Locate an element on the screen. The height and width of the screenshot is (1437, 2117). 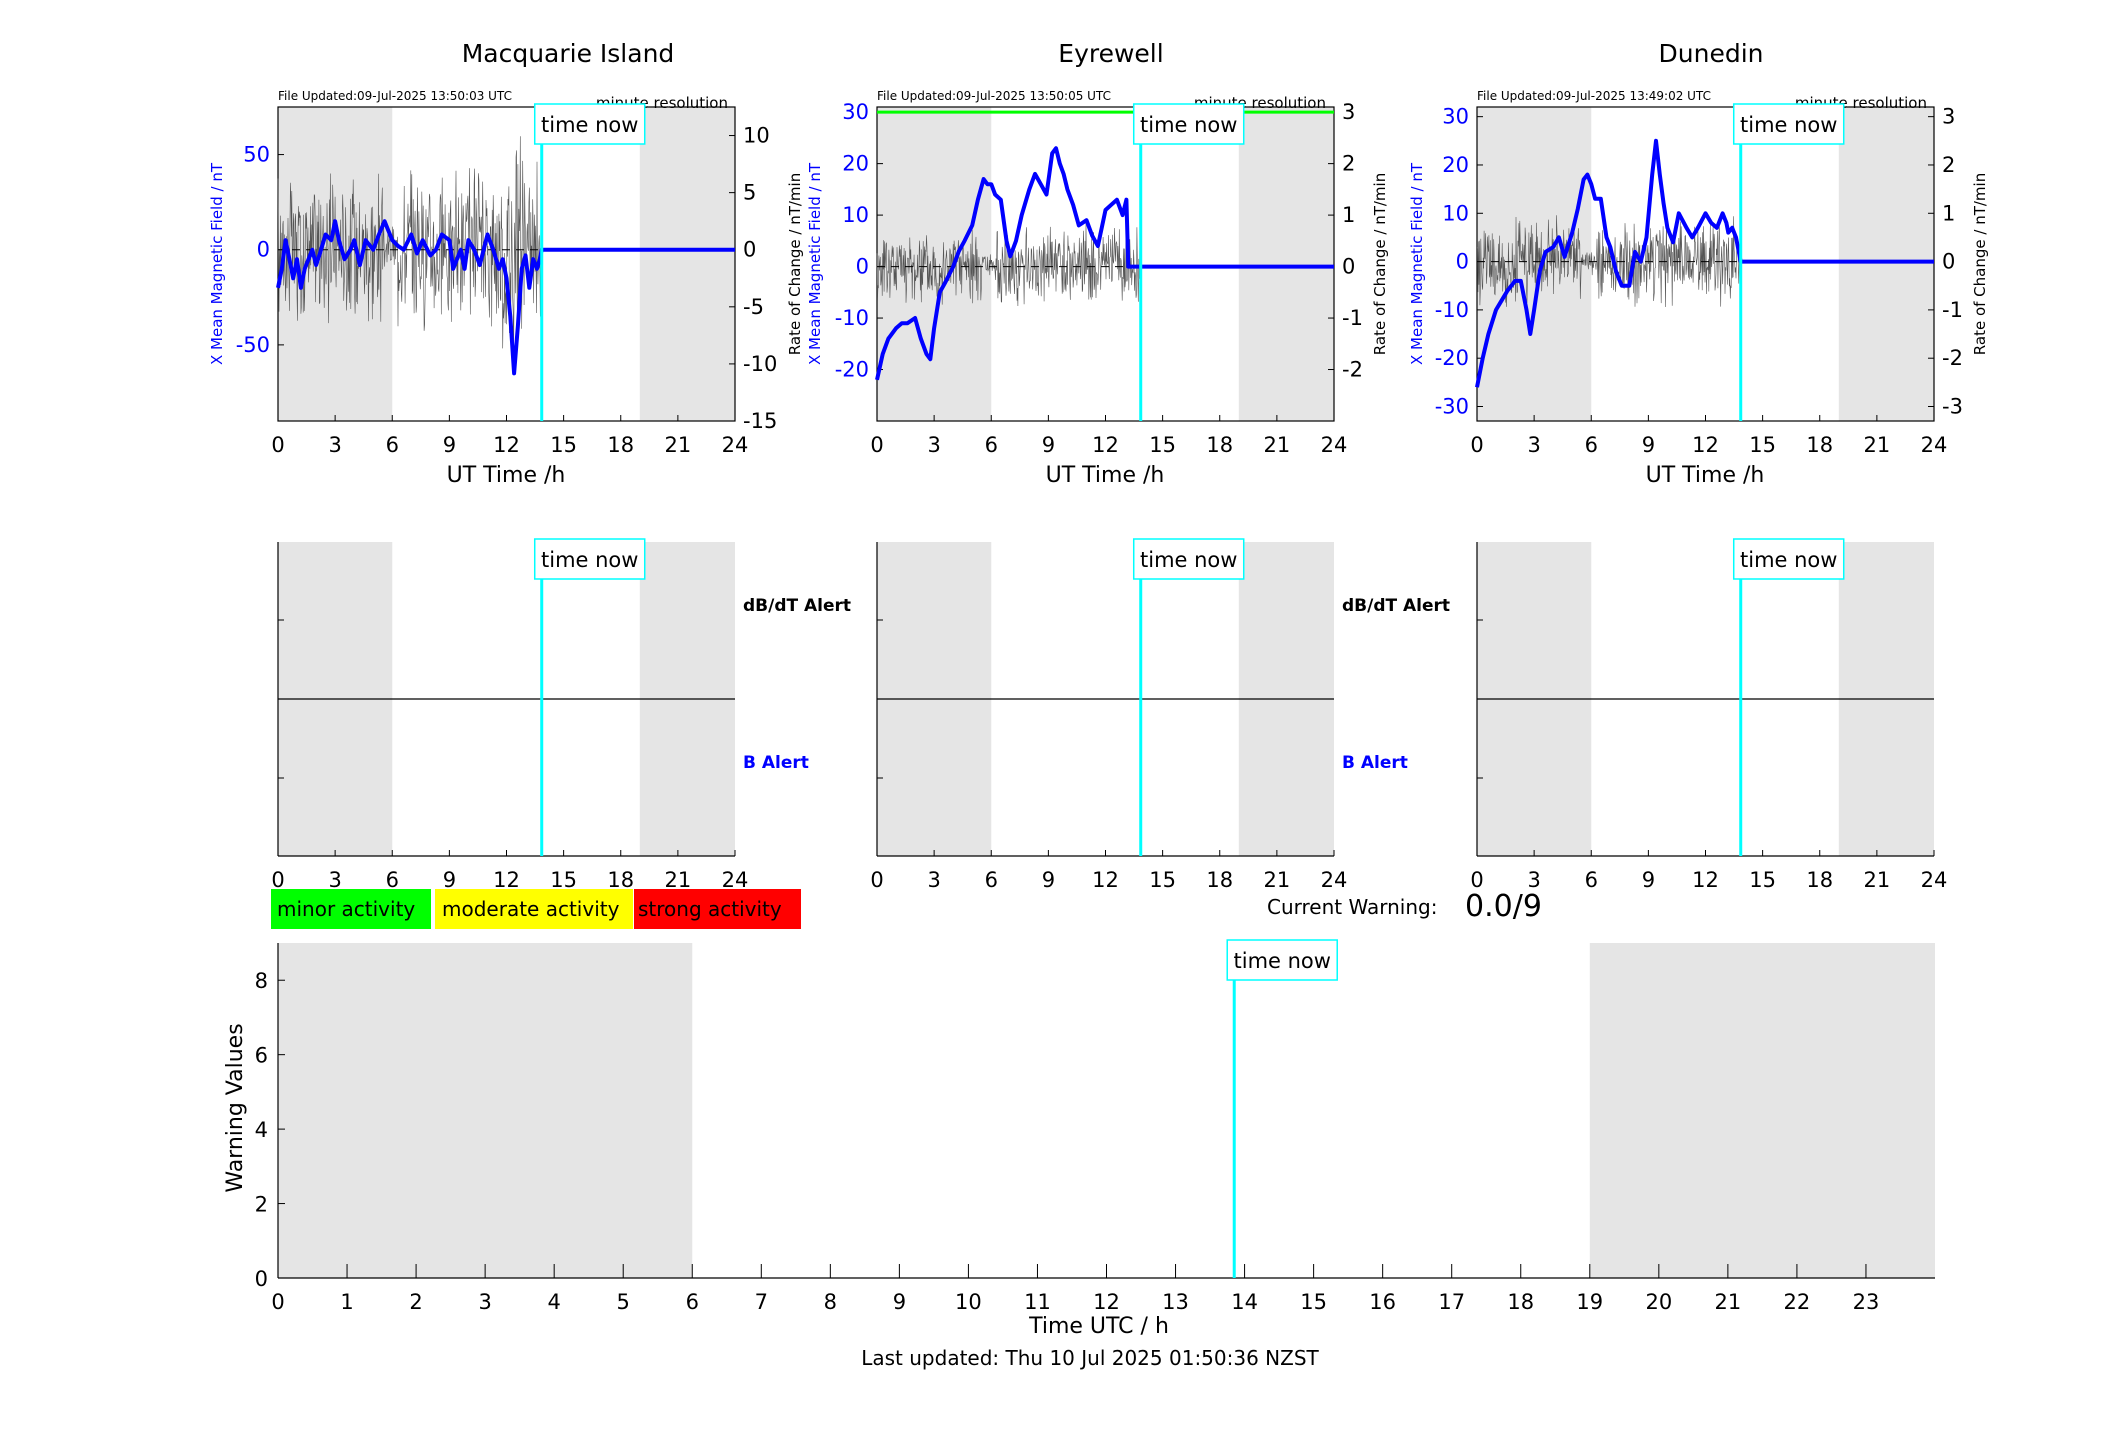
panel-title: Eyrewell is located at coordinates (1110, 53).